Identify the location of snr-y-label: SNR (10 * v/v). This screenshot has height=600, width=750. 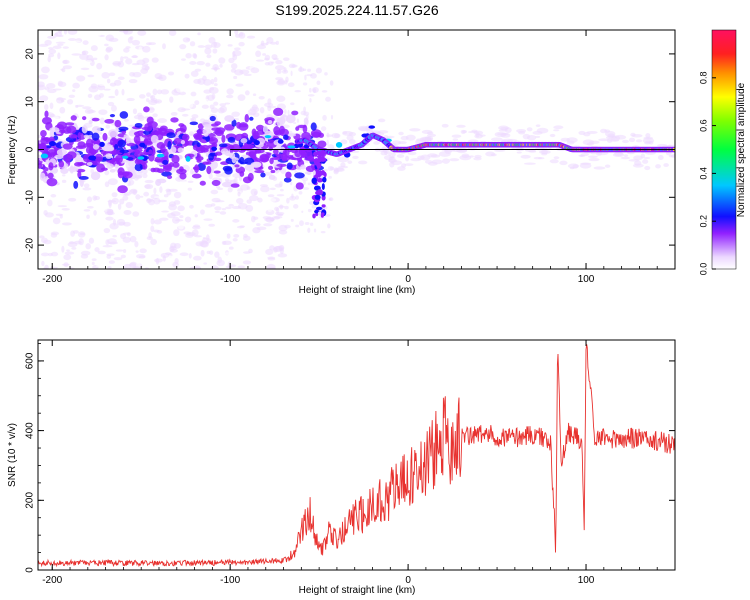
(12, 455).